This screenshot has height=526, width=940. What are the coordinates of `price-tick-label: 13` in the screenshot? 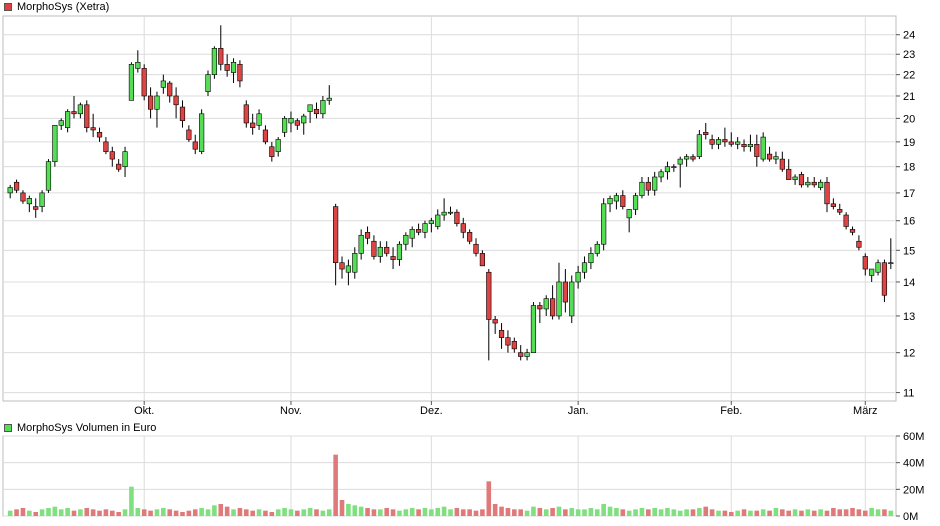 It's located at (909, 317).